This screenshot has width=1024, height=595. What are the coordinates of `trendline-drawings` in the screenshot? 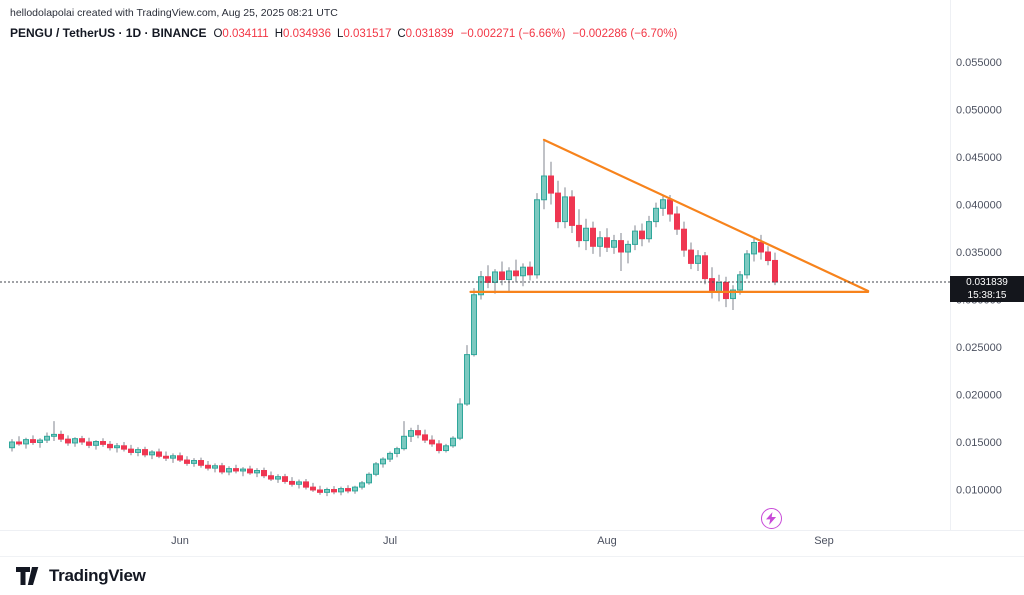 It's located at (669, 215).